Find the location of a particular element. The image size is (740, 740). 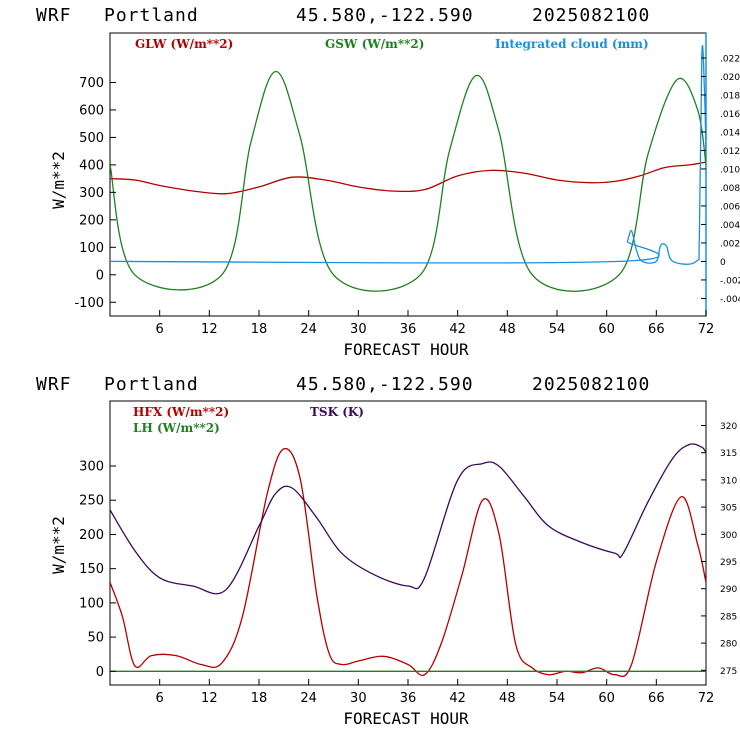

right-tick-label: 310 is located at coordinates (728, 481).